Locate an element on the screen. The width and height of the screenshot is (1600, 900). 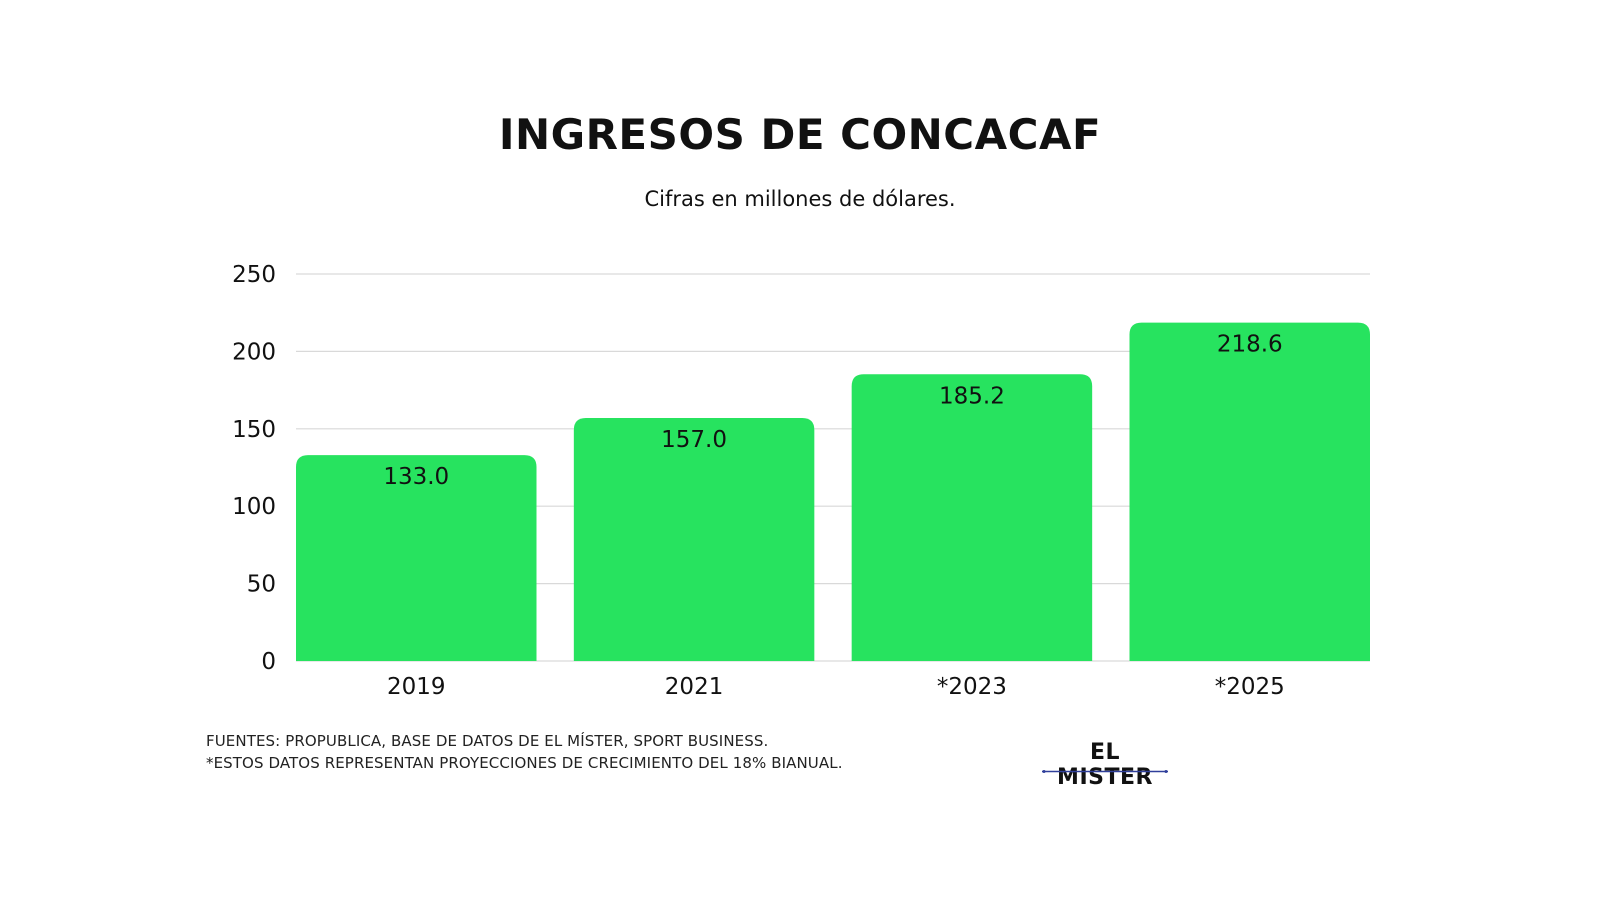
x-tick-label: 2019 is located at coordinates (416, 687).